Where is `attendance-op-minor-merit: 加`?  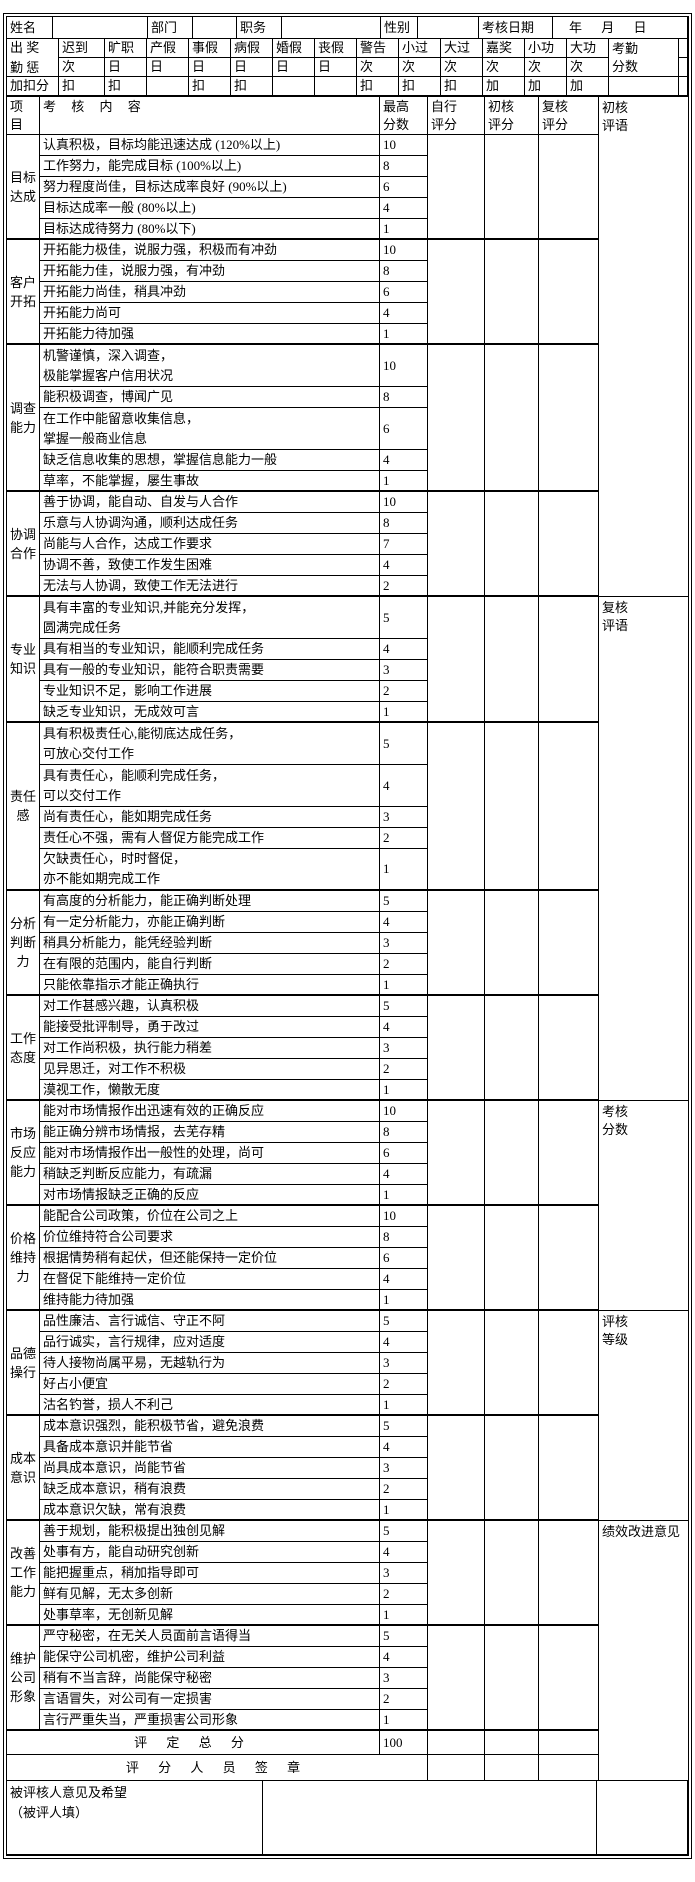 attendance-op-minor-merit: 加 is located at coordinates (546, 86).